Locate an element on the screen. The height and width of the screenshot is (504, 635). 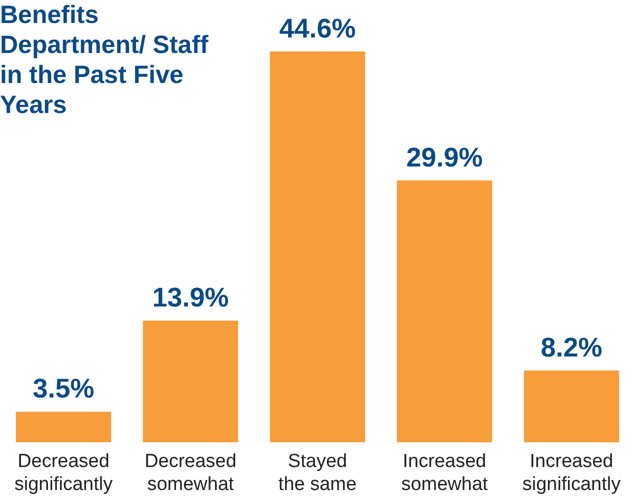
x-tick-label: Increased somewhat is located at coordinates (445, 473).